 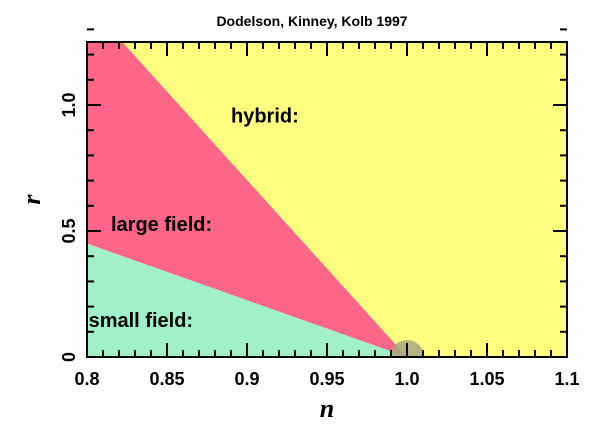 What do you see at coordinates (326, 379) in the screenshot?
I see `x-tick-label: 0.95` at bounding box center [326, 379].